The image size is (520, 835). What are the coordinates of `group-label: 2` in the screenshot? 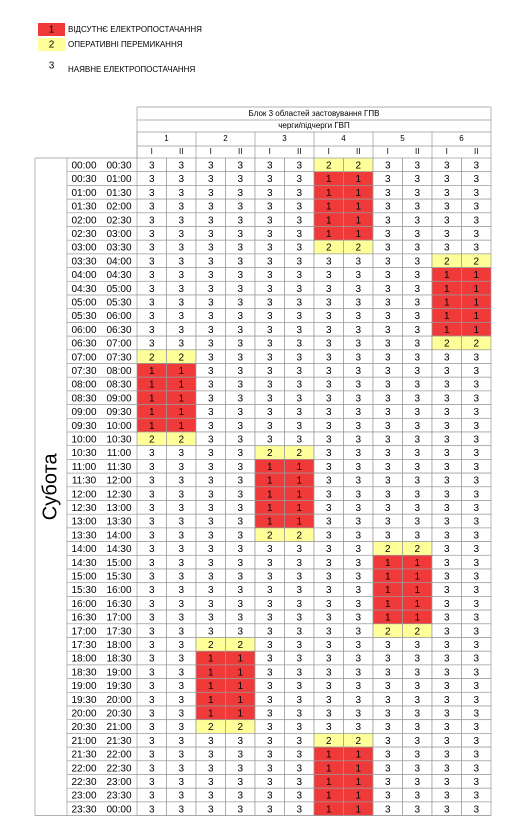 It's located at (225, 138).